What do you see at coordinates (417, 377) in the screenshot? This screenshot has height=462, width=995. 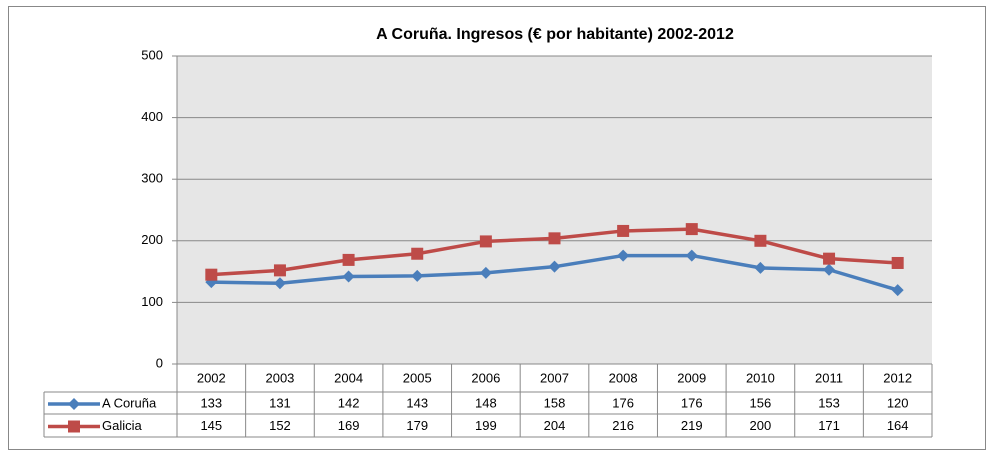 I see `x-tick-label: 2005` at bounding box center [417, 377].